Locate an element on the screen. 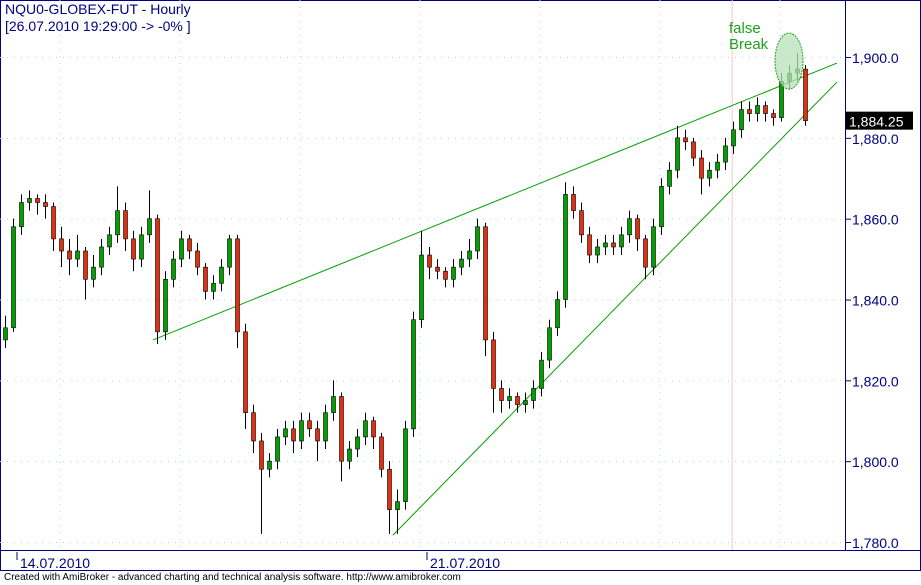 The image size is (921, 585). false-break-ellipse is located at coordinates (789, 61).